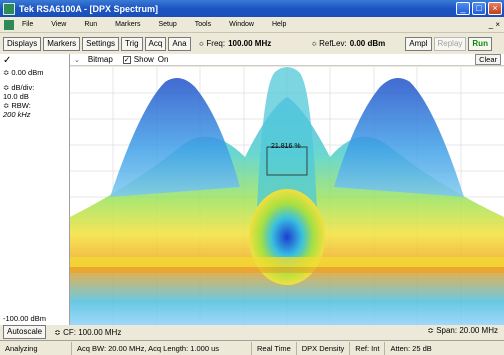  Describe the element at coordinates (279, 24) in the screenshot. I see `menu-help: Help` at that location.